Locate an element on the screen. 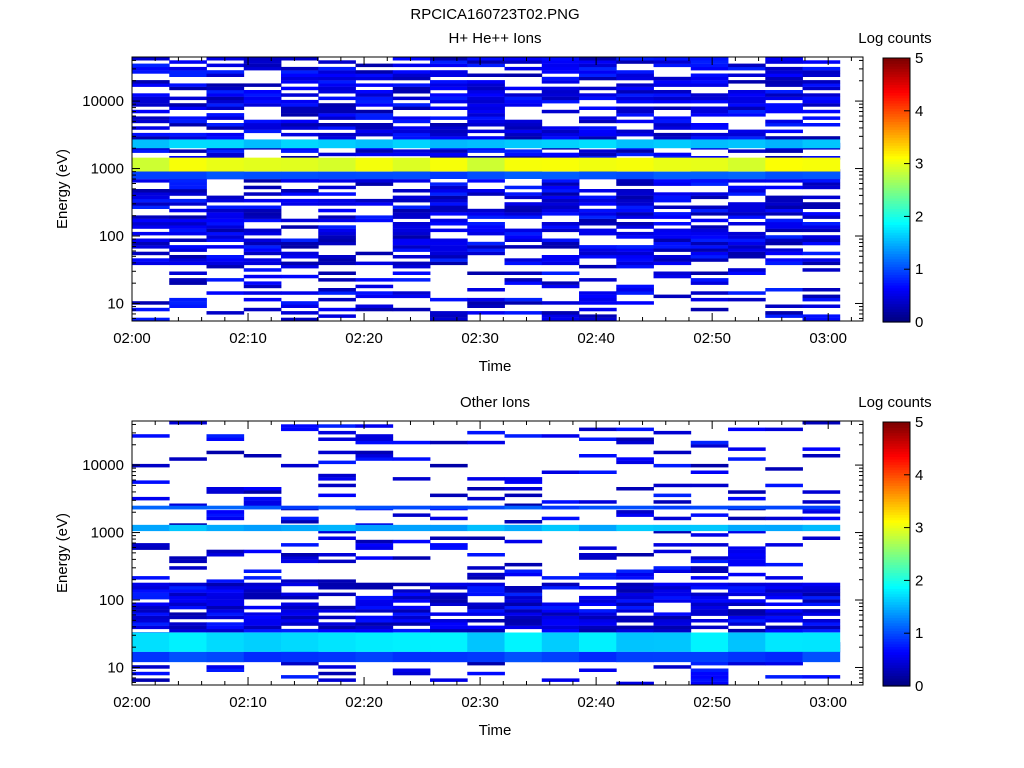  y-tick-label: 10 is located at coordinates (115, 303).